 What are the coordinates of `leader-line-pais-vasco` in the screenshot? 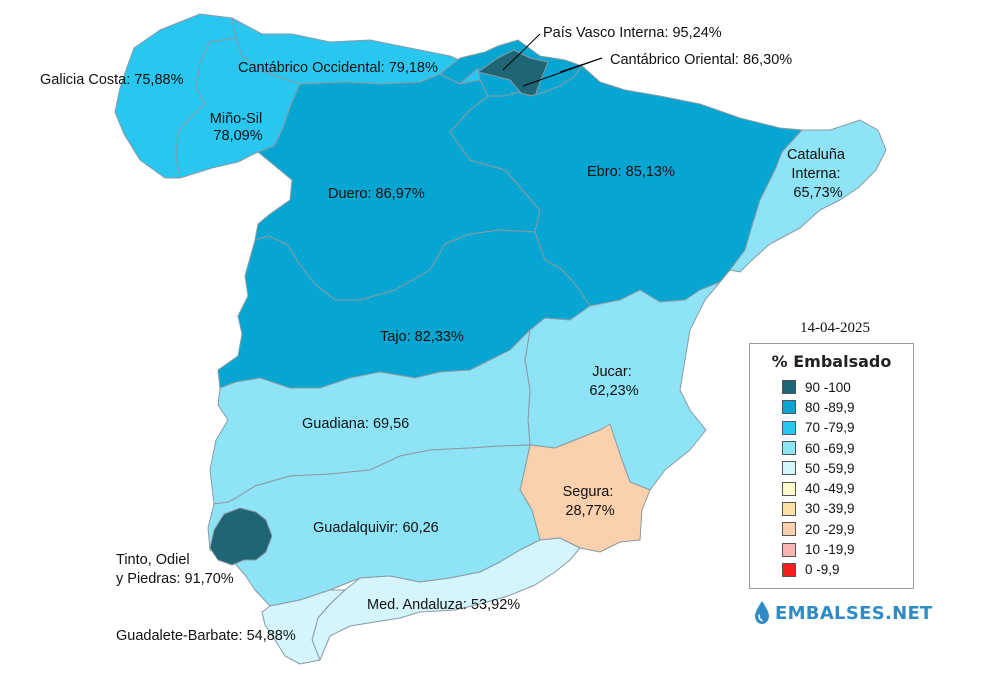 It's located at (521, 52).